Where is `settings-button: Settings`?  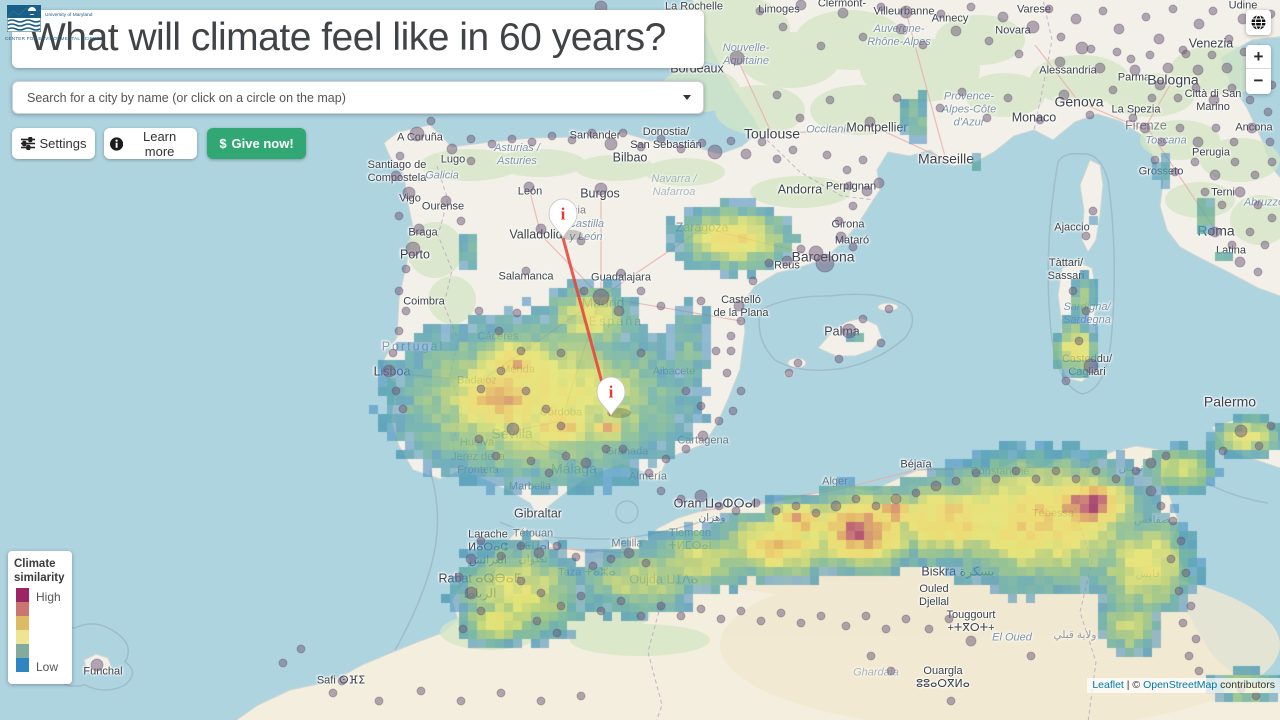
settings-button: Settings is located at coordinates (53, 143).